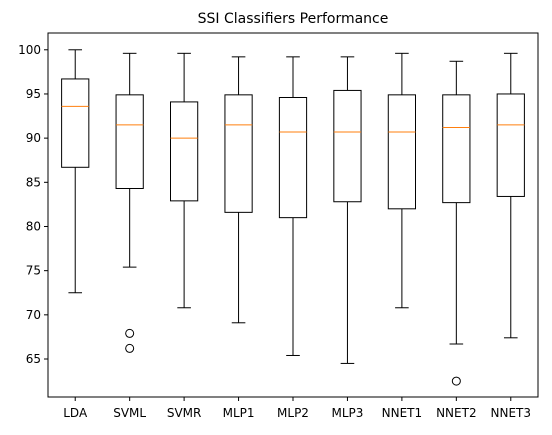 The image size is (552, 435). What do you see at coordinates (184, 413) in the screenshot?
I see `x-tick-label: SVMR` at bounding box center [184, 413].